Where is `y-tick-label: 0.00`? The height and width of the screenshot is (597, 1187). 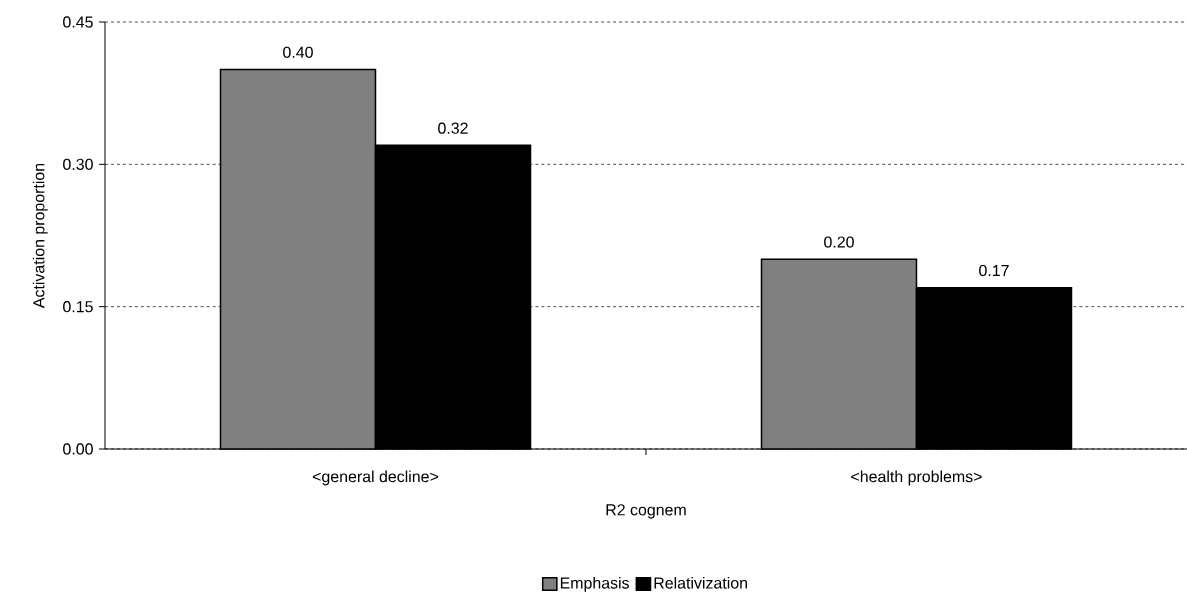
y-tick-label: 0.00 is located at coordinates (78, 449).